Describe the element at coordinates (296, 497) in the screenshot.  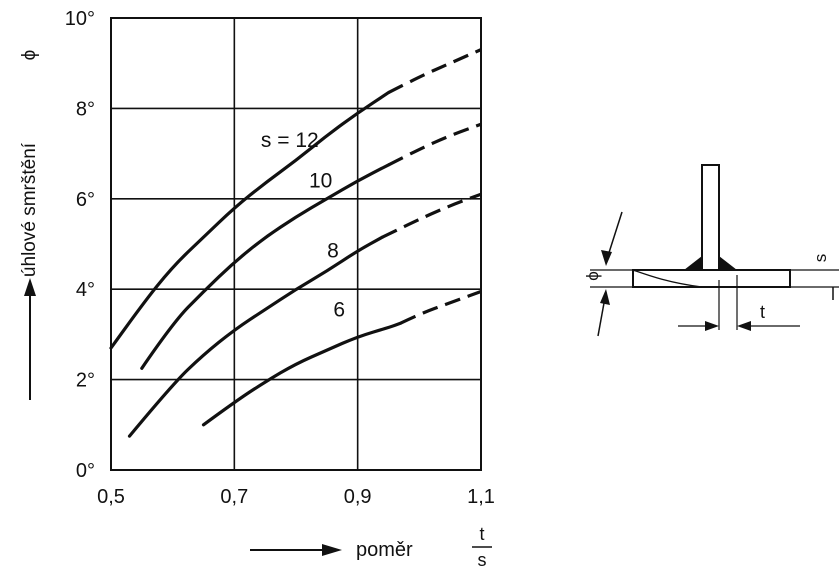
I see `x-tick-labels: 0,5 0,7 0,9 1,1` at that location.